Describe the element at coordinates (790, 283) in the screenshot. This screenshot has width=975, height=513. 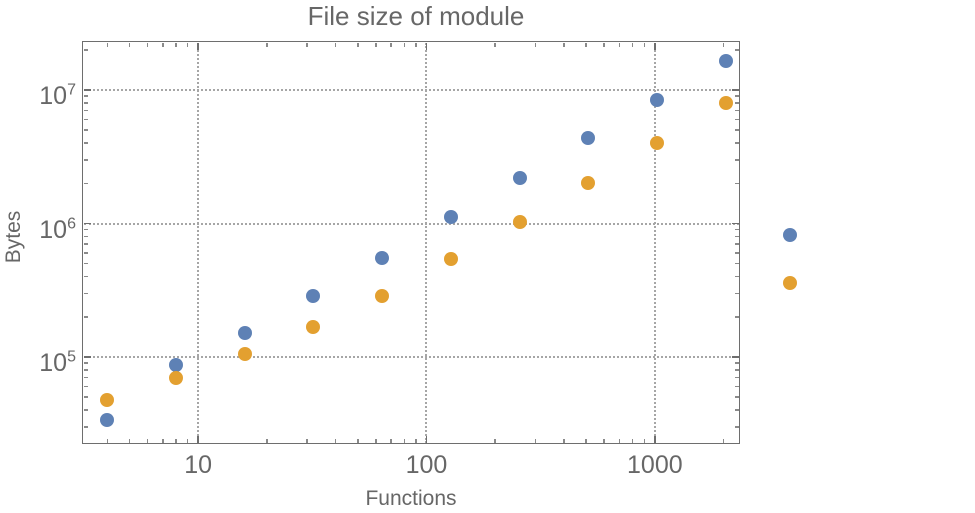
I see `legend-marker-orange-icon` at that location.